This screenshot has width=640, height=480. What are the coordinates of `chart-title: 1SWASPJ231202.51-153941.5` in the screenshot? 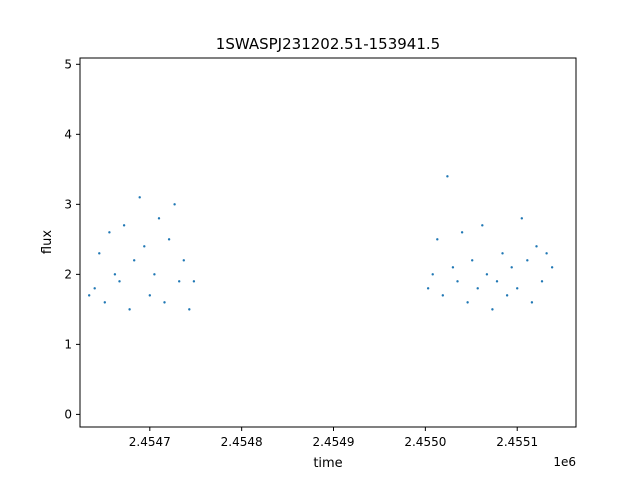 It's located at (328, 44).